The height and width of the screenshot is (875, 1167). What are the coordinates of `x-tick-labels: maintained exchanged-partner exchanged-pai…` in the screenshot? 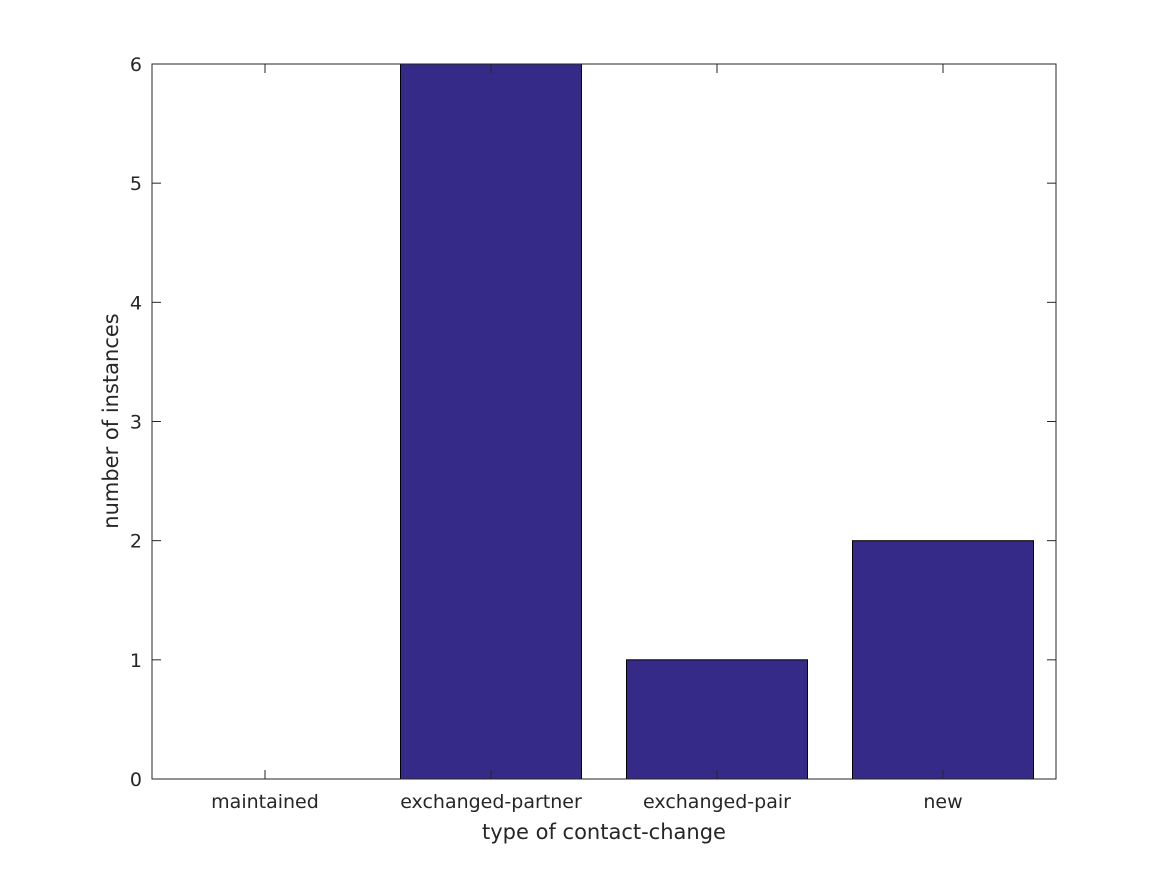 It's located at (586, 802).